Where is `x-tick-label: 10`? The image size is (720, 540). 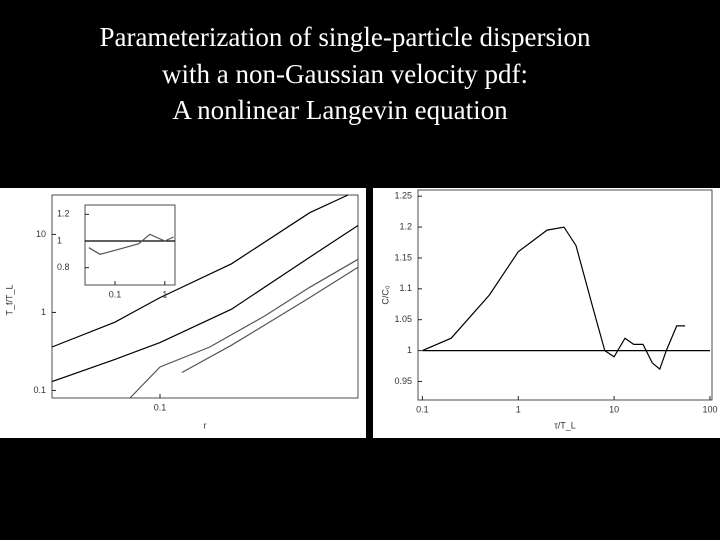 x-tick-label: 10 is located at coordinates (614, 409).